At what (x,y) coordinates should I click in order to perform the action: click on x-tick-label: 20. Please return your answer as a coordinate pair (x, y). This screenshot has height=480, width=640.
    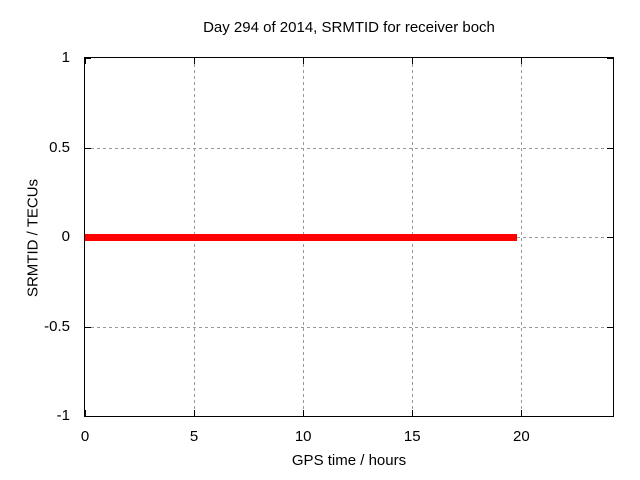
    Looking at the image, I should click on (521, 436).